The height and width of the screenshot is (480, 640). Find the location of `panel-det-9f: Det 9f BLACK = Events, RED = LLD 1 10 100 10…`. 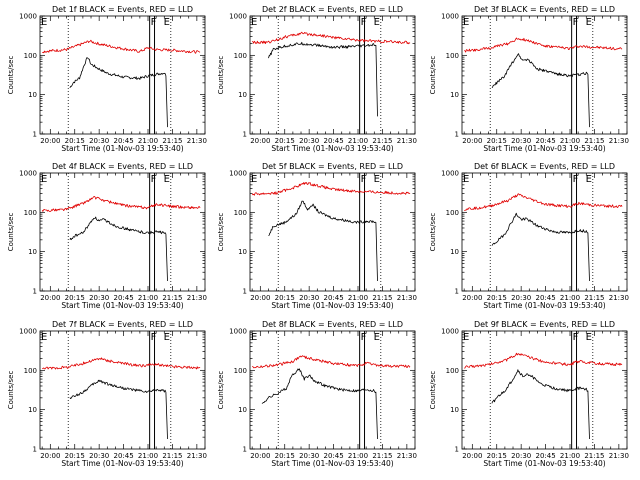

panel-det-9f: Det 9f BLACK = Events, RED = LLD 1 10 100 10… is located at coordinates (529, 394).